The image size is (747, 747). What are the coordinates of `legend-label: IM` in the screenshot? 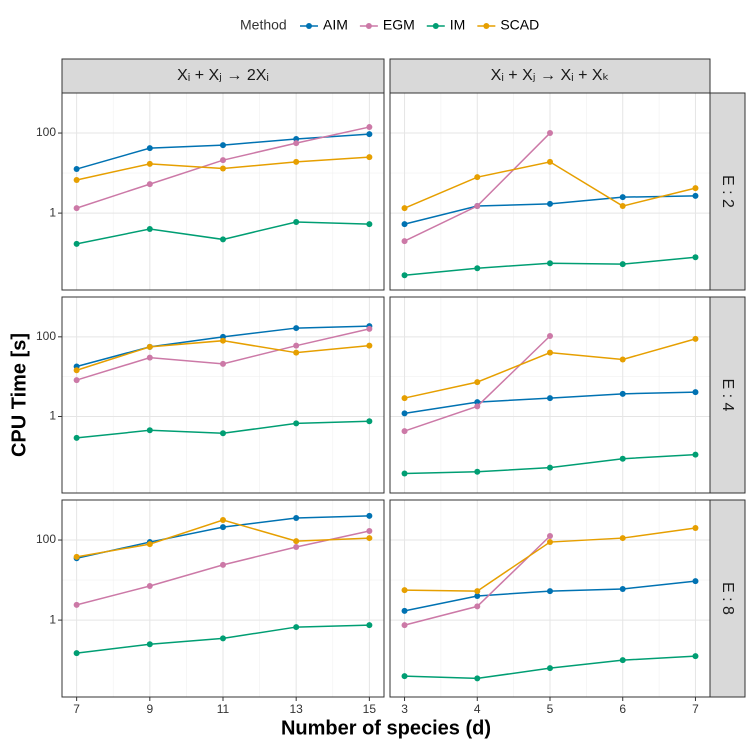 It's located at (458, 25).